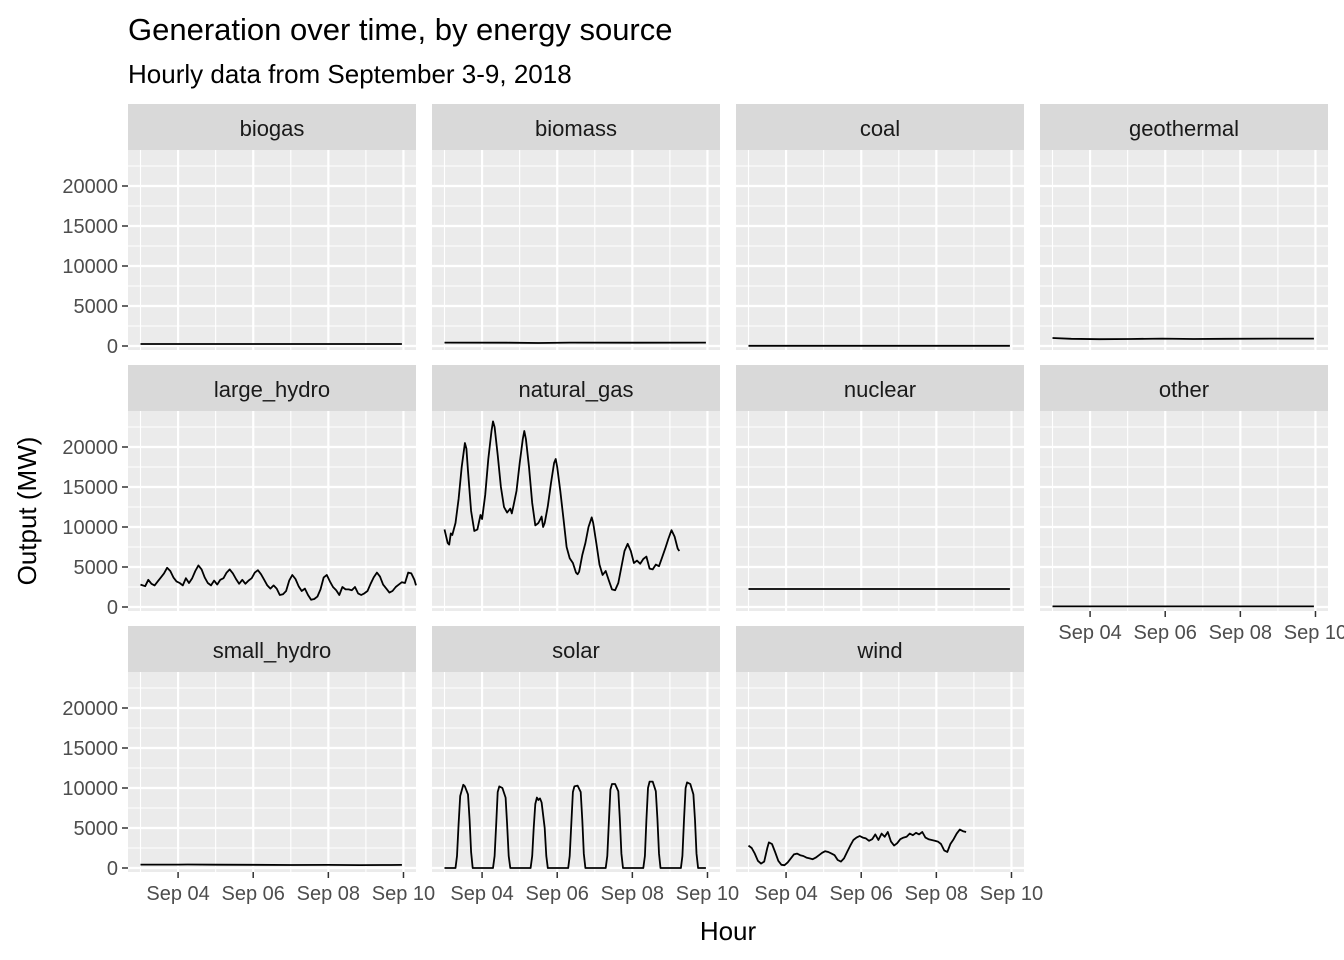  What do you see at coordinates (400, 29) in the screenshot?
I see `chart-title: Generation over time, by energy source` at bounding box center [400, 29].